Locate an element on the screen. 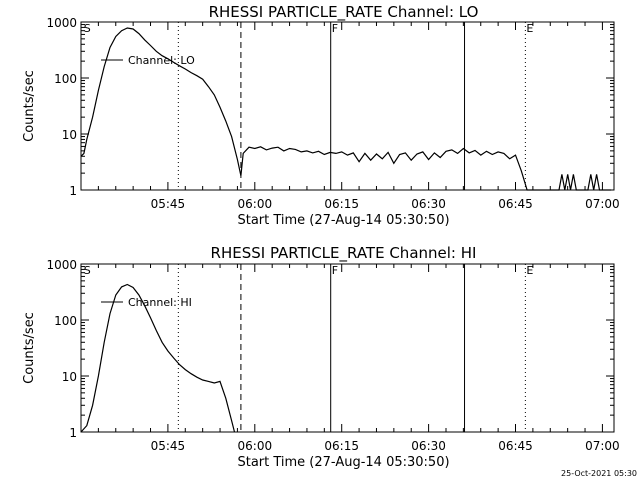 This screenshot has width=640, height=484. panel-2-legend-label: Channel: HI is located at coordinates (160, 302).